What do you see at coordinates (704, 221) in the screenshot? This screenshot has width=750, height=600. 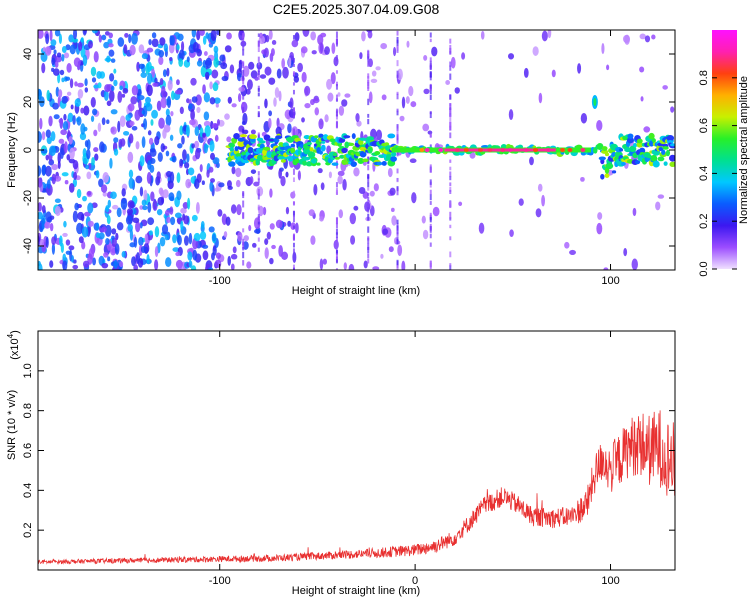 I see `colorbar-tick-label: 0.2` at bounding box center [704, 221].